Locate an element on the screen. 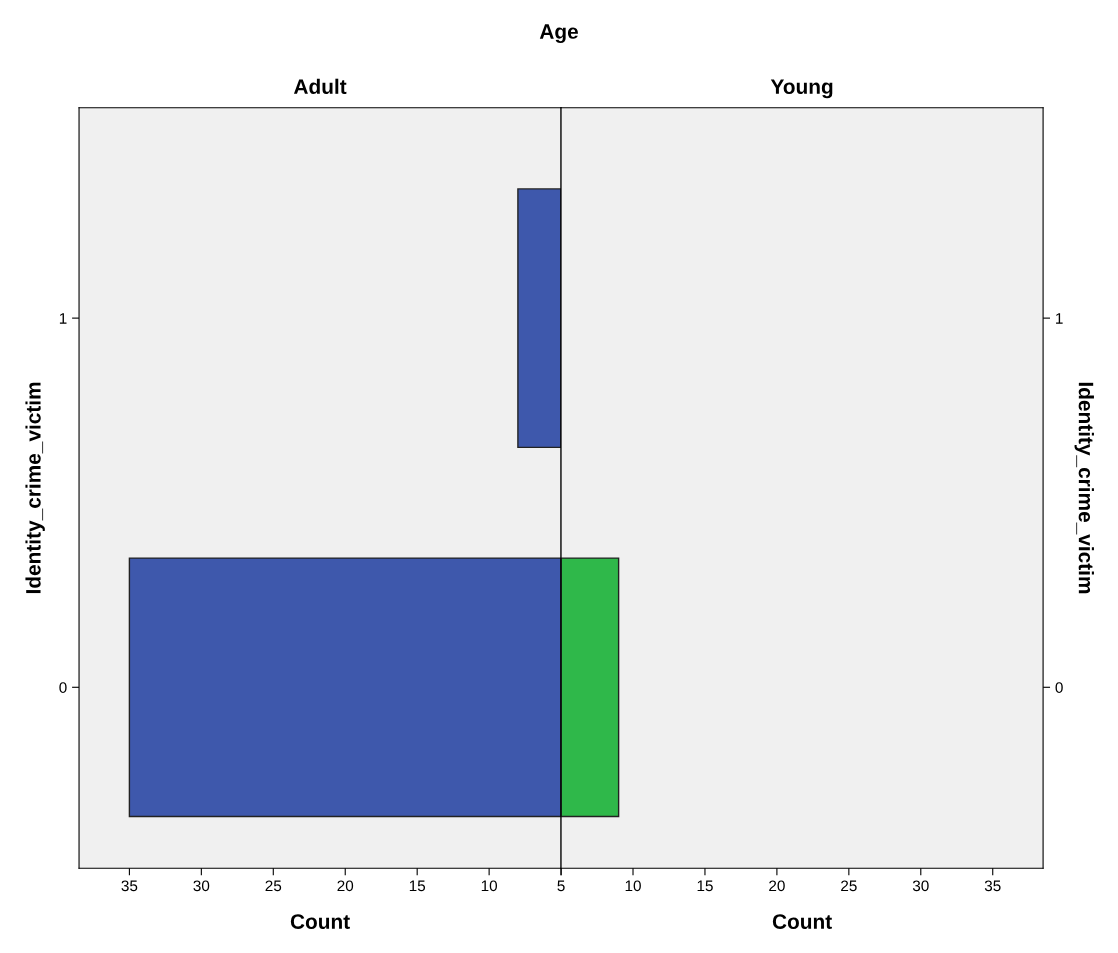 The width and height of the screenshot is (1118, 953). chart-title: Young is located at coordinates (801, 89).